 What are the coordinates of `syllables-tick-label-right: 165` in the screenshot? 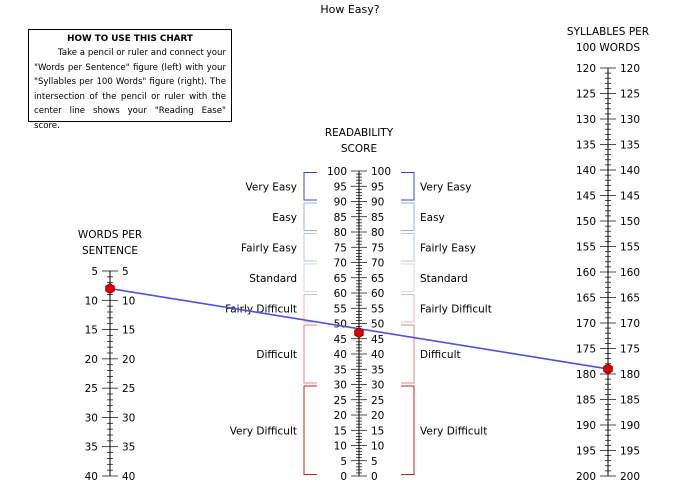 It's located at (630, 299).